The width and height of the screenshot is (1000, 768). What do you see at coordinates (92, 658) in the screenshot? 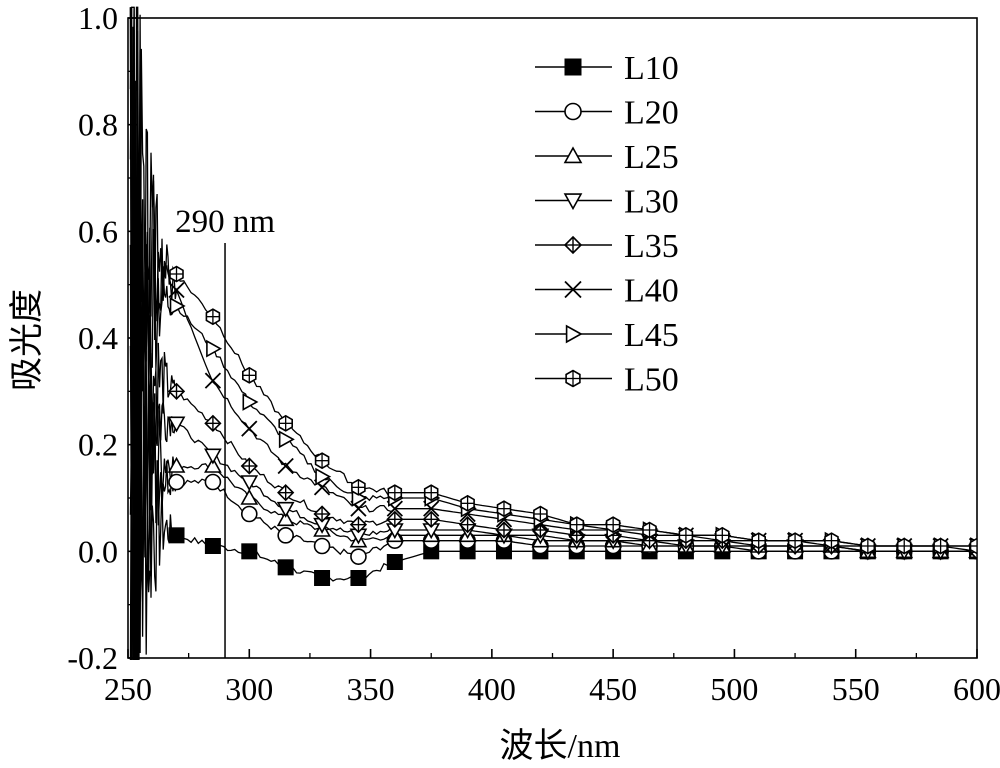
I see `y-tick-label: -0.2` at bounding box center [92, 658].